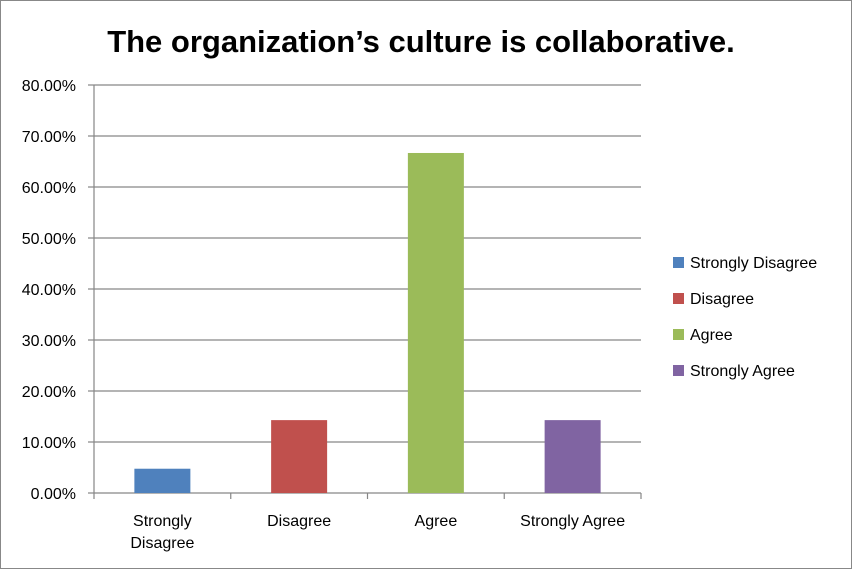  I want to click on bar-disagree, so click(299, 456).